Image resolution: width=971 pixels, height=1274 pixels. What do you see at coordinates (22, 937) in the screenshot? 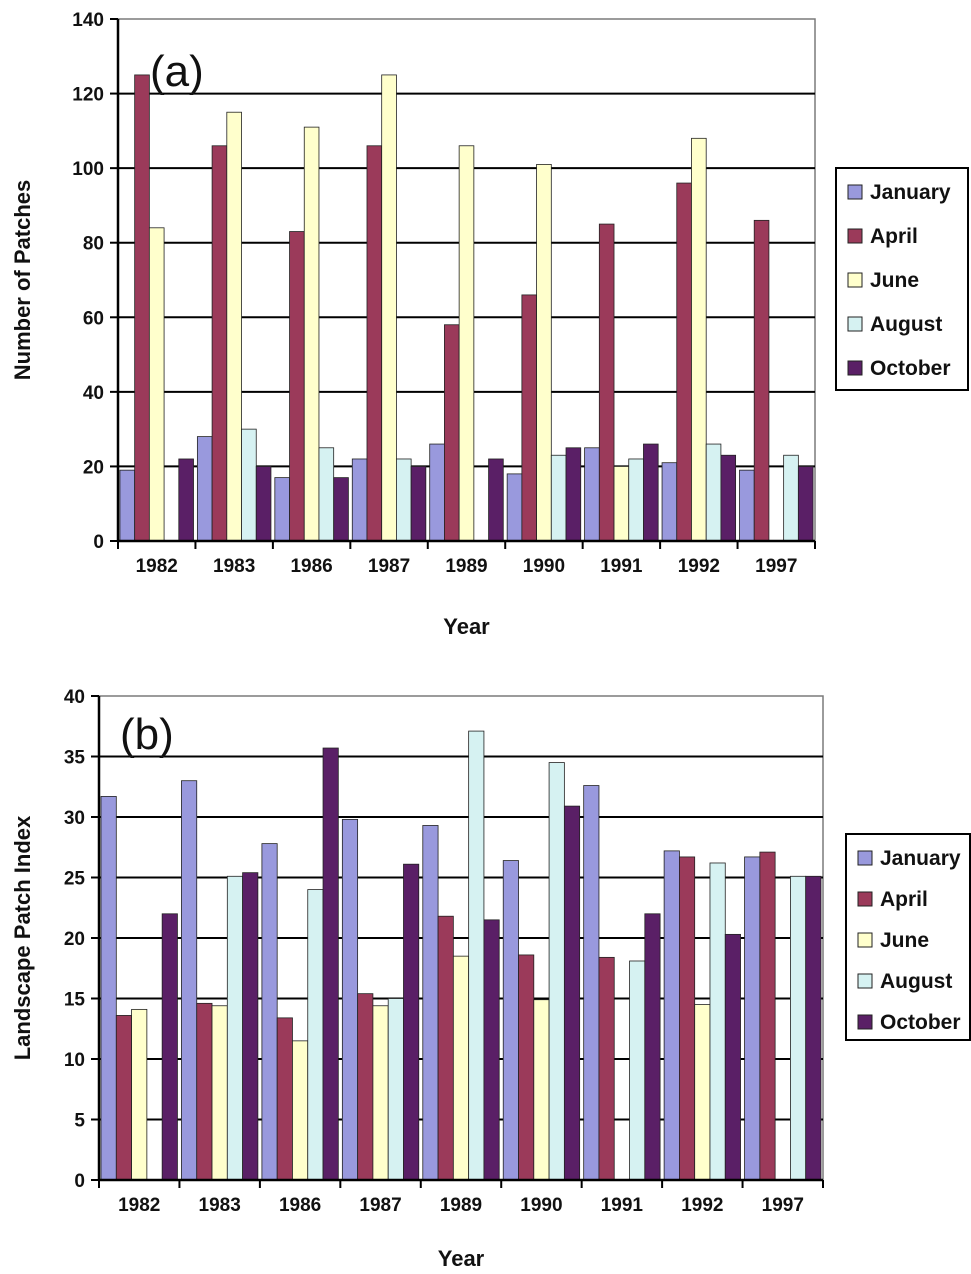
I see `y-axis-title: Landscape Patch Index` at bounding box center [22, 937].